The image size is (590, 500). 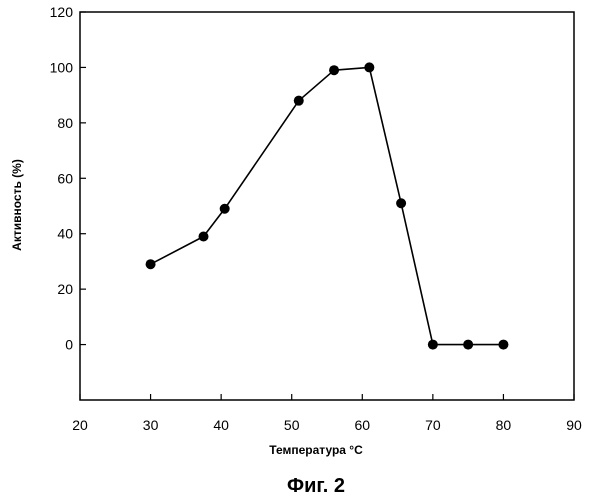 I want to click on y-tick-label: 80, so click(x=65, y=123).